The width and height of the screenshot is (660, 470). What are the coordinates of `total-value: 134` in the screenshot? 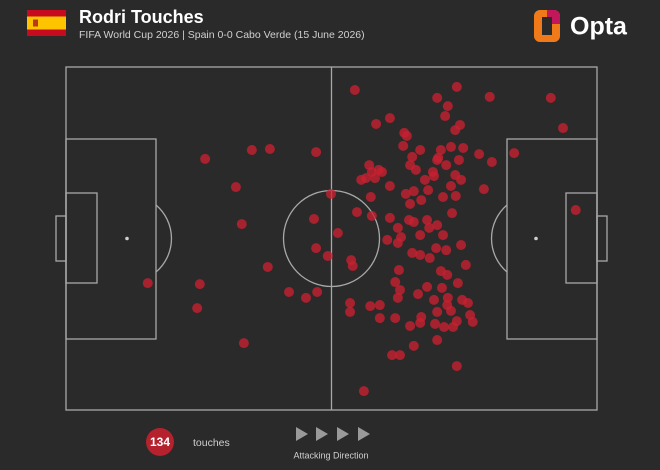 It's located at (160, 442).